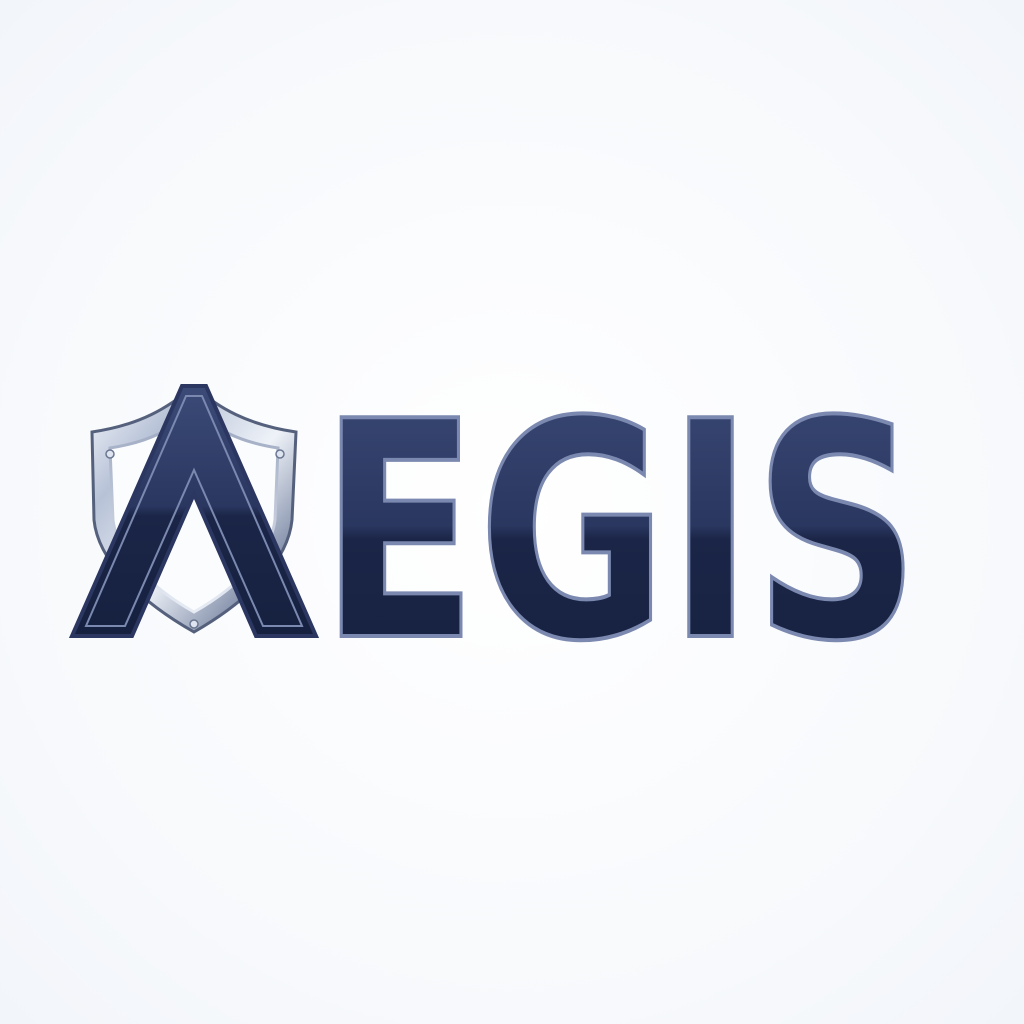 The height and width of the screenshot is (1024, 1024). Describe the element at coordinates (194, 511) in the screenshot. I see `shield-icon` at that location.